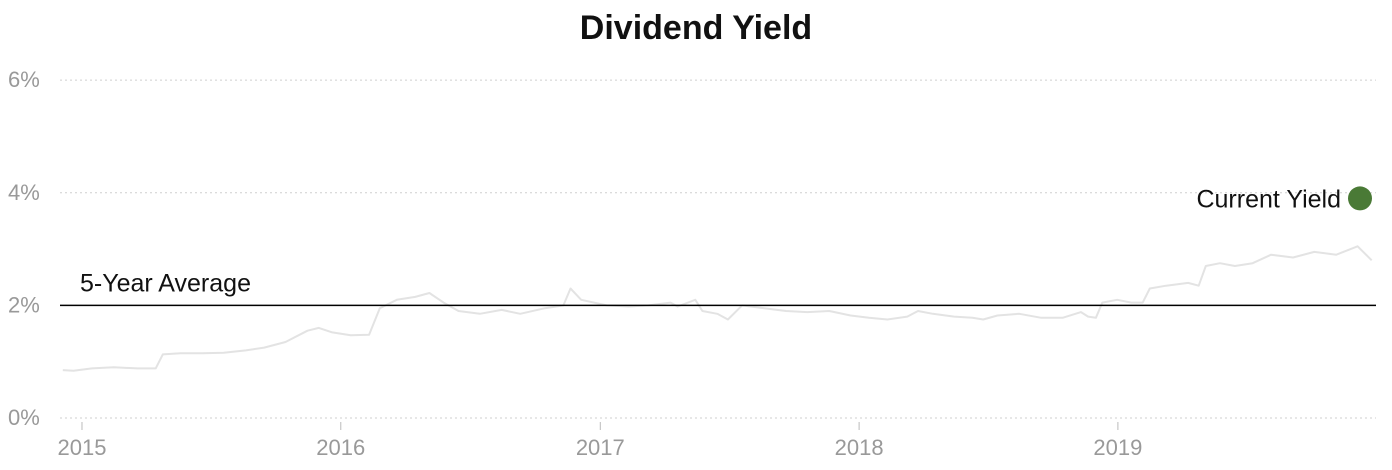 The width and height of the screenshot is (1392, 470). I want to click on x-tick-label: 2019, so click(1117, 447).